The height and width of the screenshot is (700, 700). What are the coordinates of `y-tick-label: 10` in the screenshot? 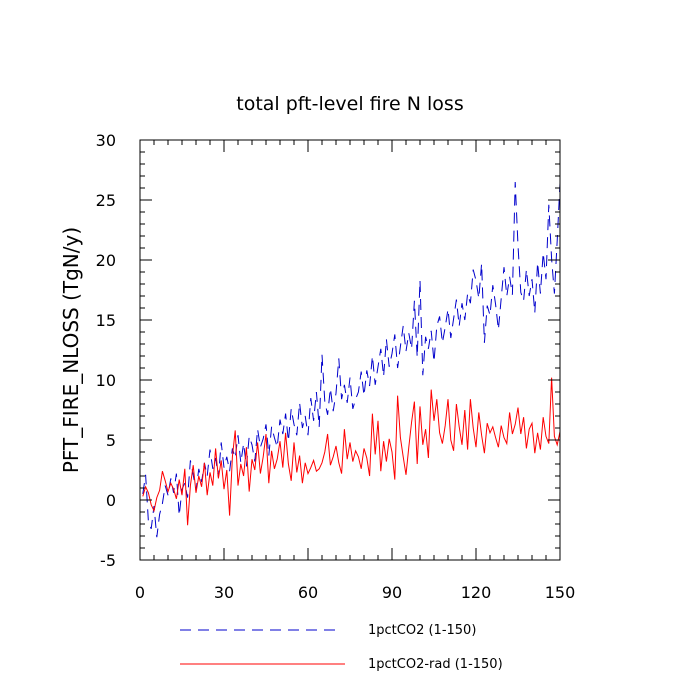 It's located at (106, 380).